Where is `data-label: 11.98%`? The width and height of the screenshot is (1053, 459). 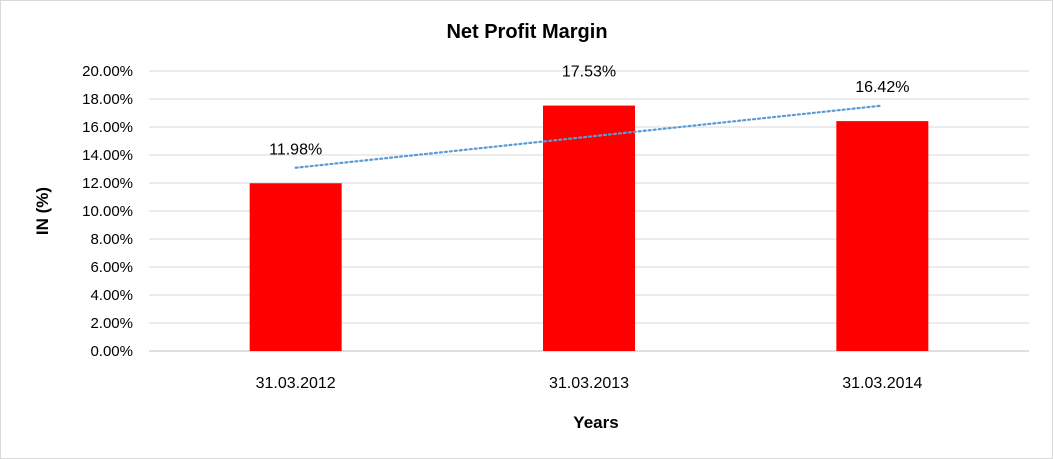
data-label: 11.98% is located at coordinates (295, 149).